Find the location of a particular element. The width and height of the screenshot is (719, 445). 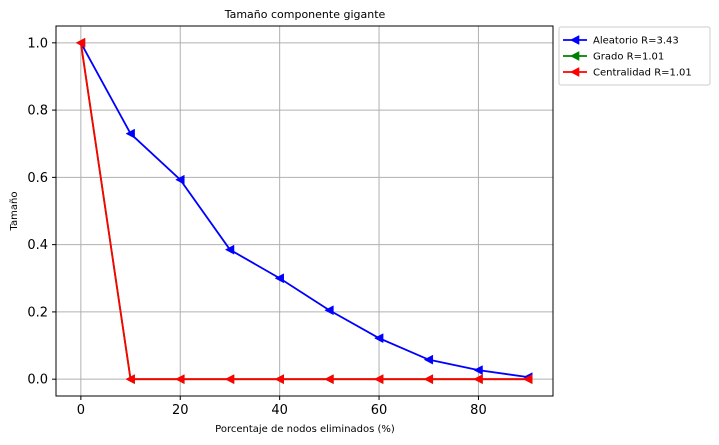

x-tick-label: 60 is located at coordinates (379, 410).